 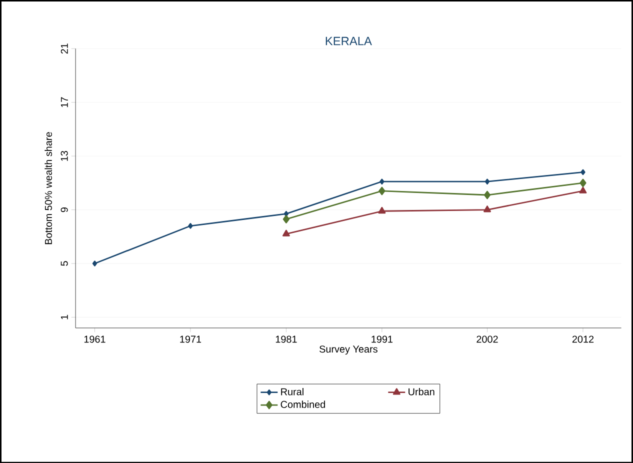 What do you see at coordinates (421, 392) in the screenshot?
I see `legend-label: Urban` at bounding box center [421, 392].